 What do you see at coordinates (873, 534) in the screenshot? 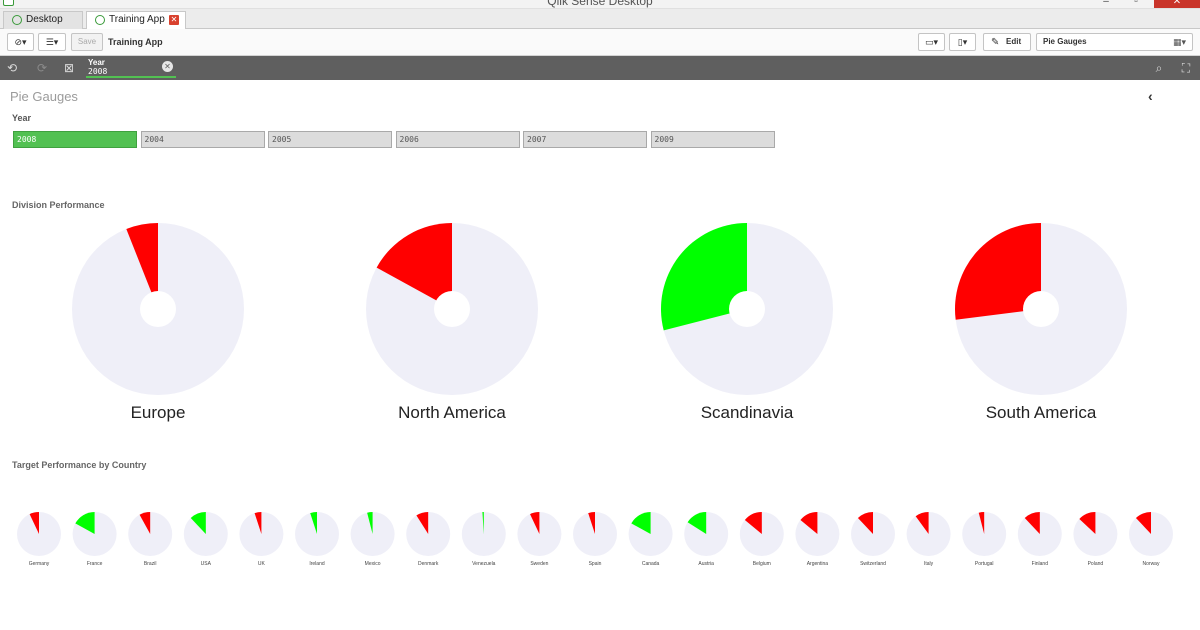
I see `gauge-switzerland` at bounding box center [873, 534].